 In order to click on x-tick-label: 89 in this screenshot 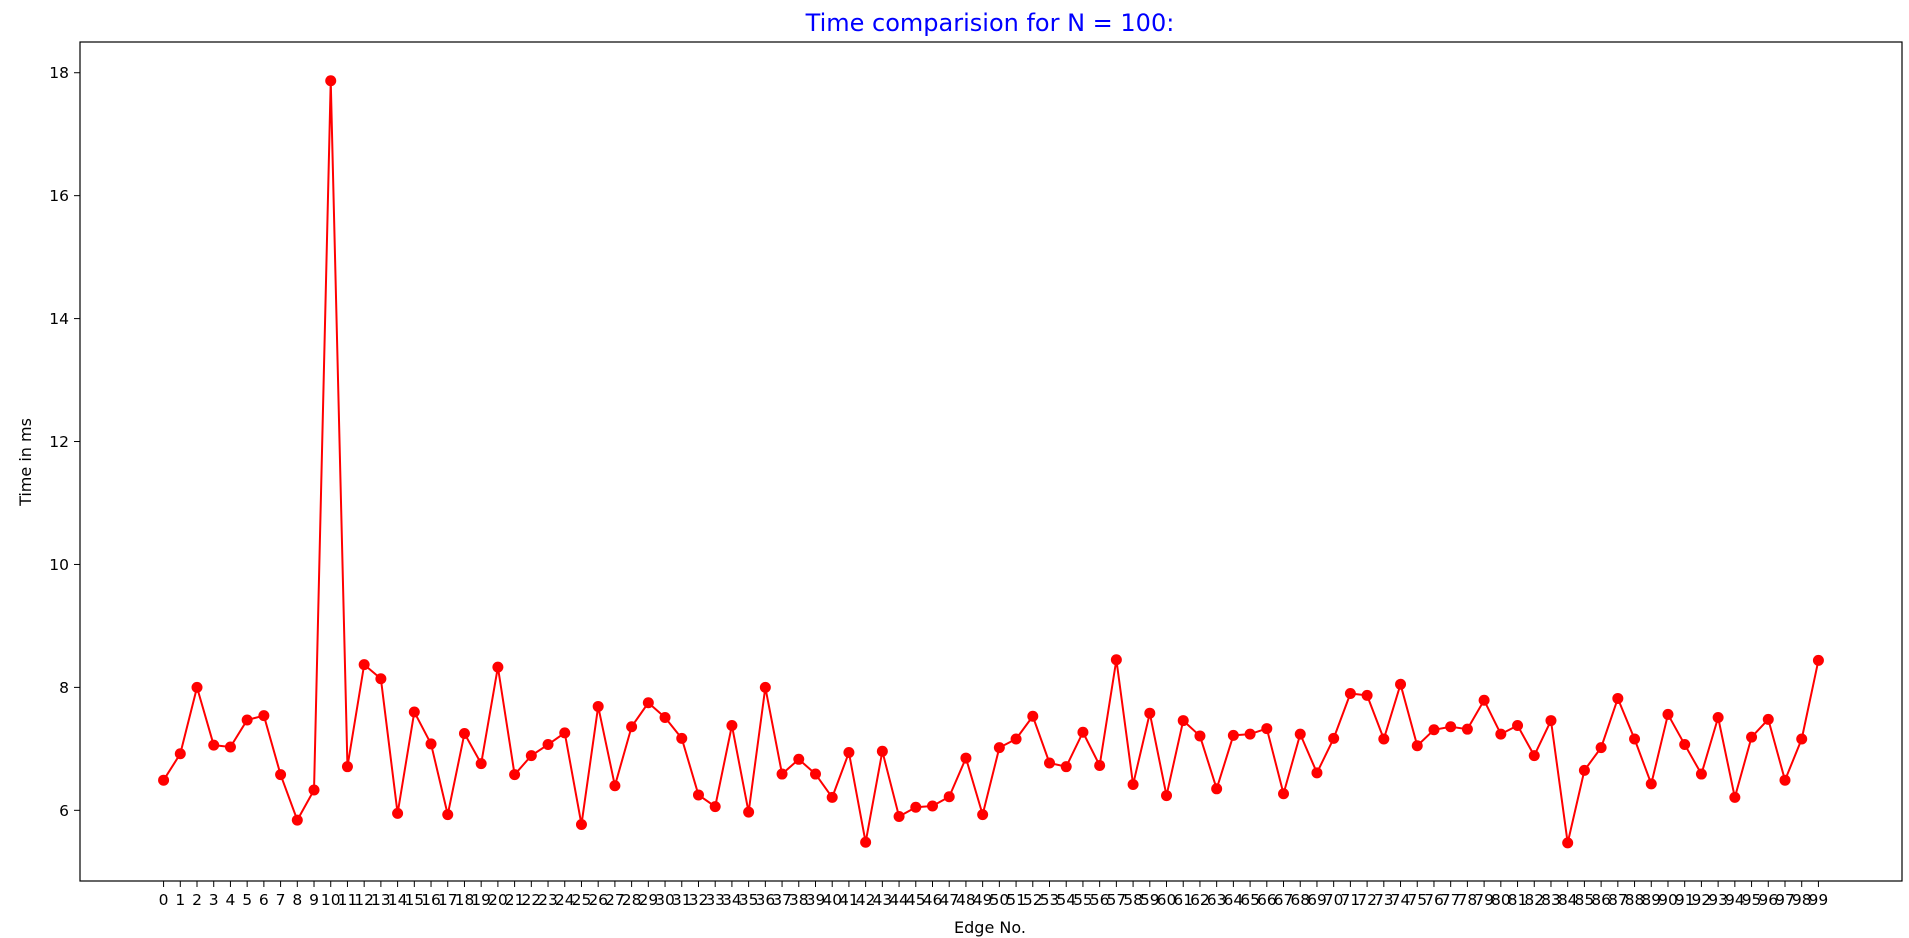, I will do `click(1651, 900)`.